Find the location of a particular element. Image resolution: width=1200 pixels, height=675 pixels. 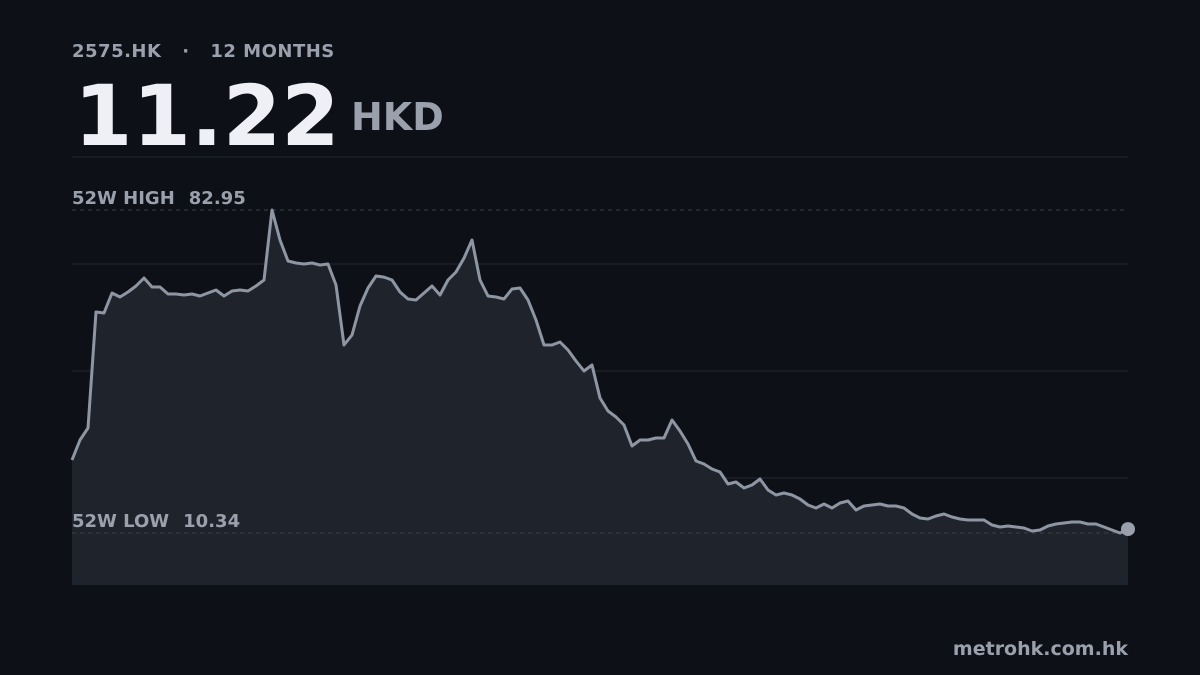

header-line: 2575.HK · 12 MONTHS is located at coordinates (203, 51).